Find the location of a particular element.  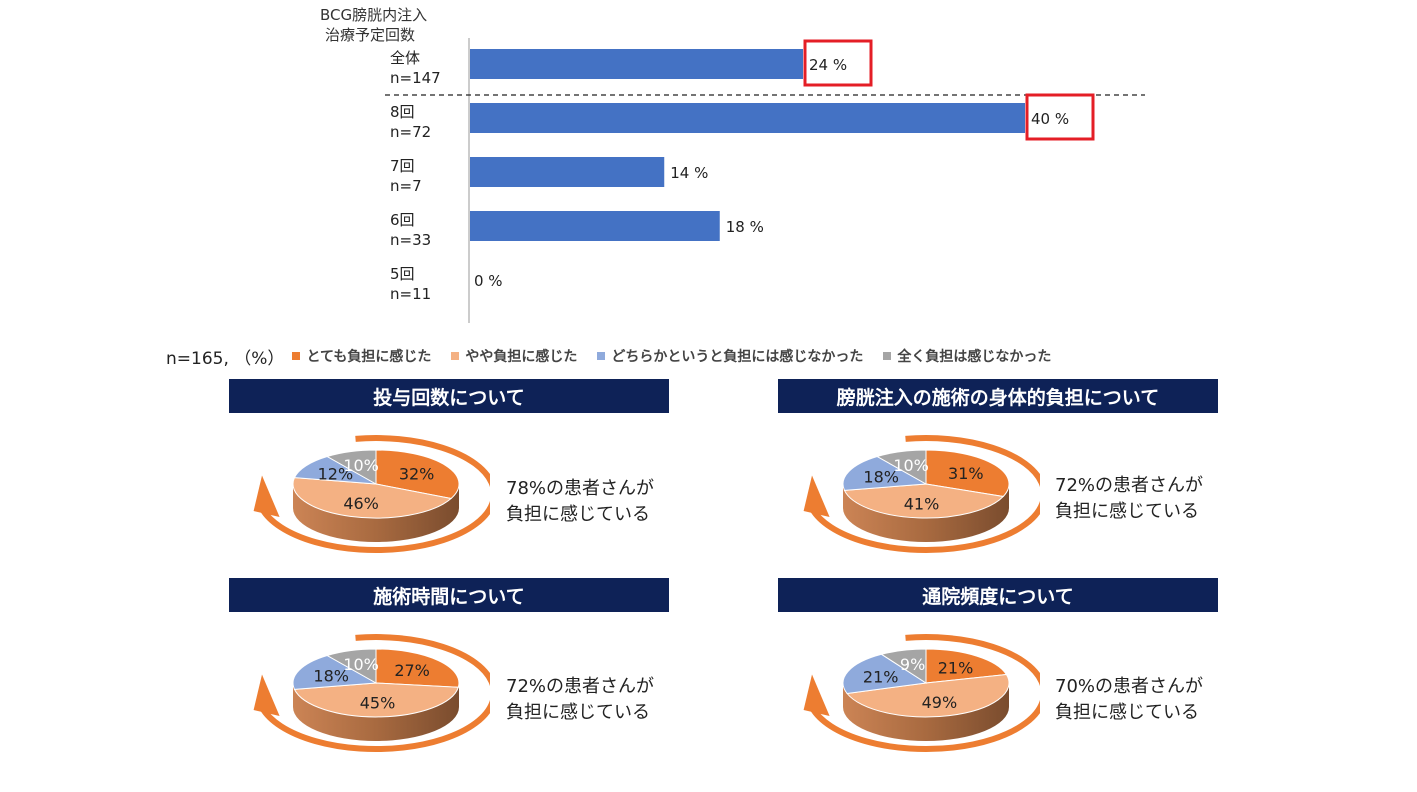

pie-caption-visit-frequency: 70%の患者さんが 負担に感じている is located at coordinates (1129, 700).